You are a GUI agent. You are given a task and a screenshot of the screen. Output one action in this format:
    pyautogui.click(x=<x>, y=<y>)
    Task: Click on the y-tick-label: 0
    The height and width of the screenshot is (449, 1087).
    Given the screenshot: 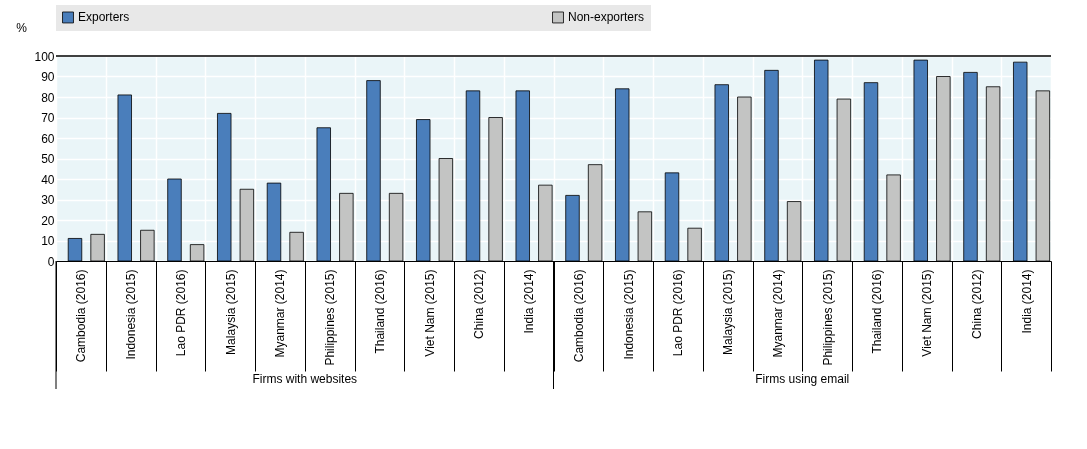 What is the action you would take?
    pyautogui.click(x=51, y=261)
    